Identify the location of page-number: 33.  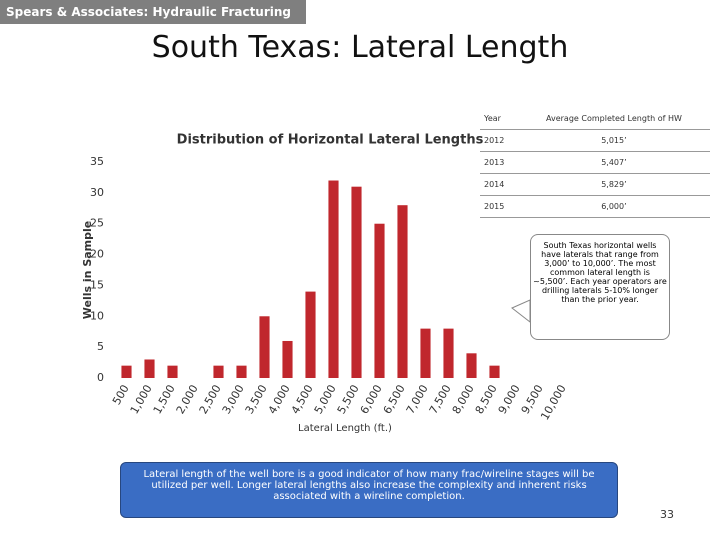
(667, 514).